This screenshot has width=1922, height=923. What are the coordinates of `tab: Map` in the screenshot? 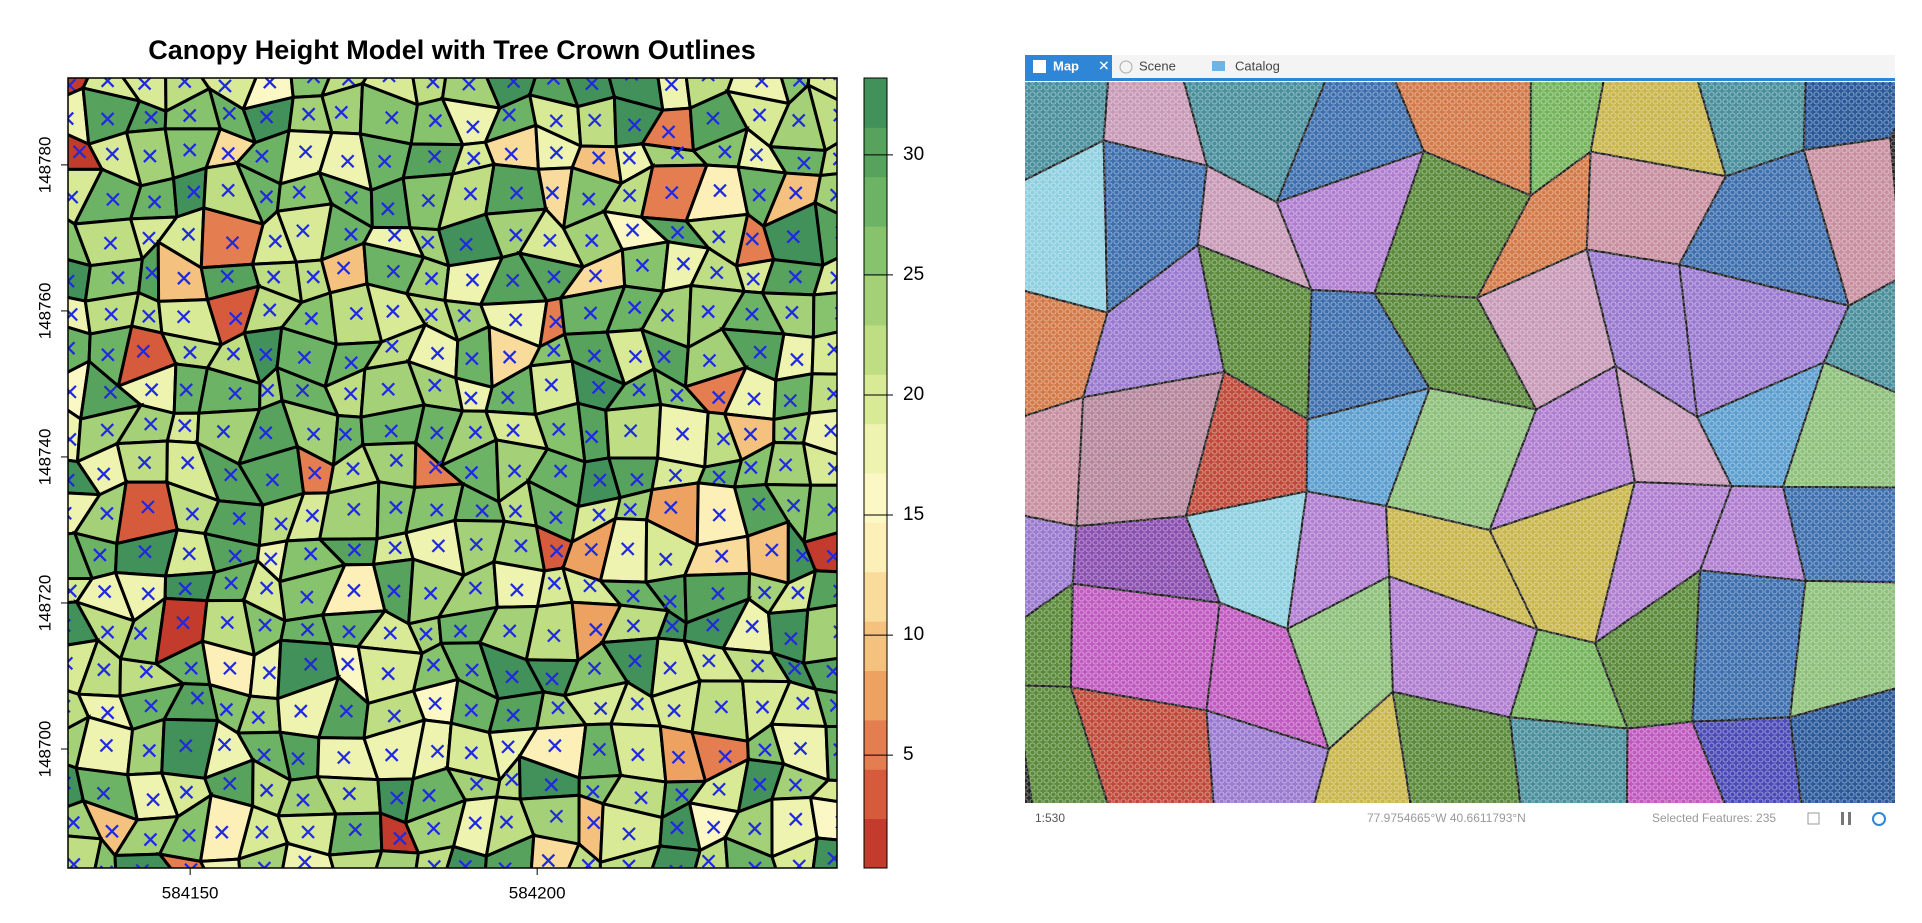 It's located at (1066, 65).